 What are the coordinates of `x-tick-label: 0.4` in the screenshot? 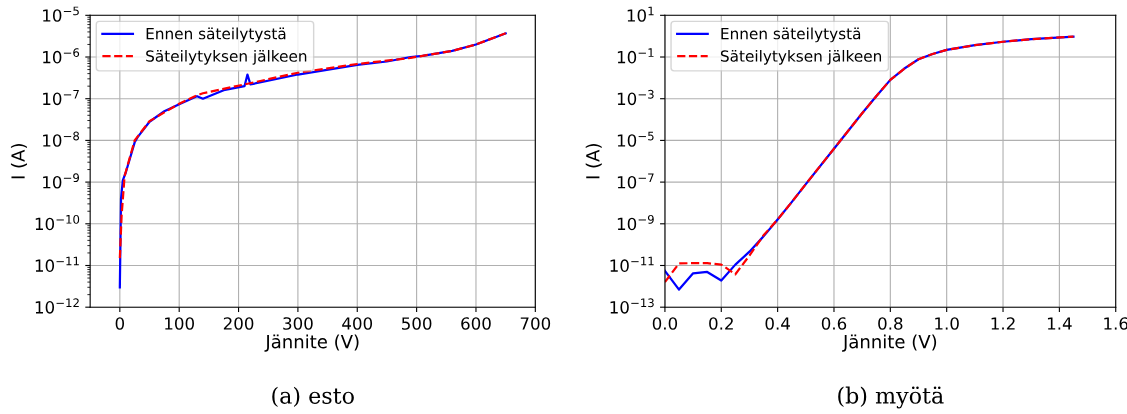 It's located at (777, 323).